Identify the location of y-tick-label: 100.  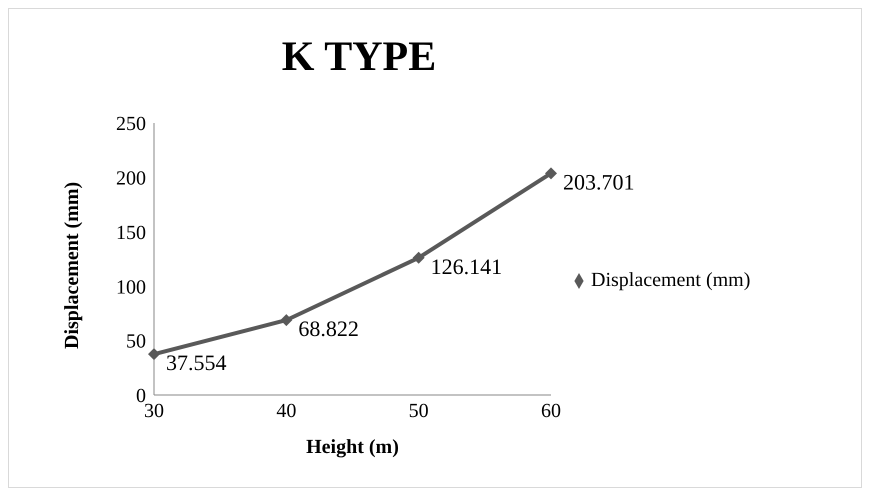
(131, 287).